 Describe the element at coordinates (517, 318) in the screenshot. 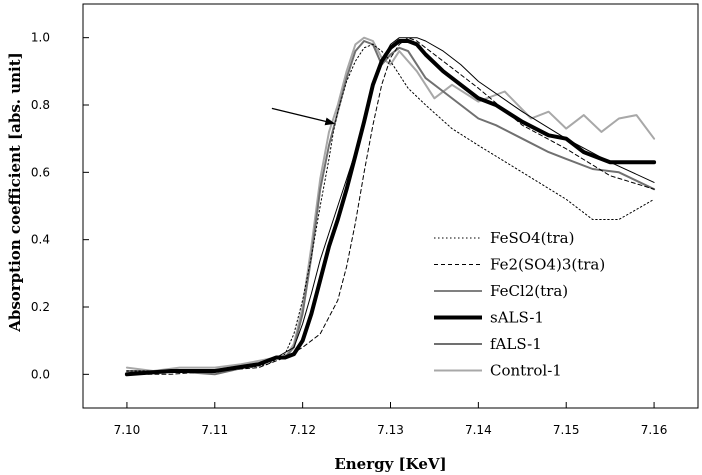

I see `legend-label-sals-1: sALS-1` at that location.